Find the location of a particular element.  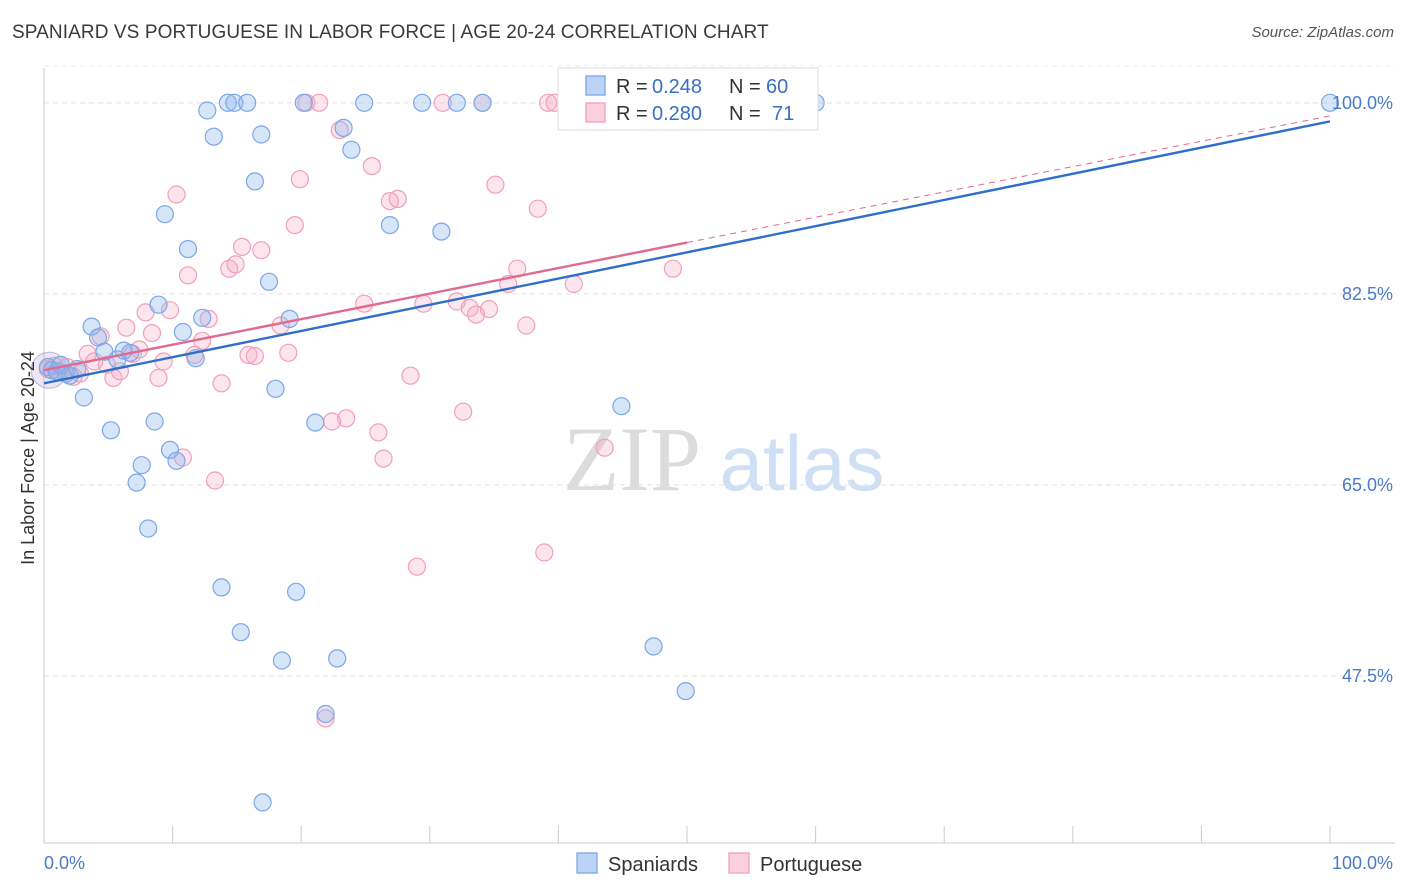

legend-n-label-1: N = is located at coordinates (745, 87).